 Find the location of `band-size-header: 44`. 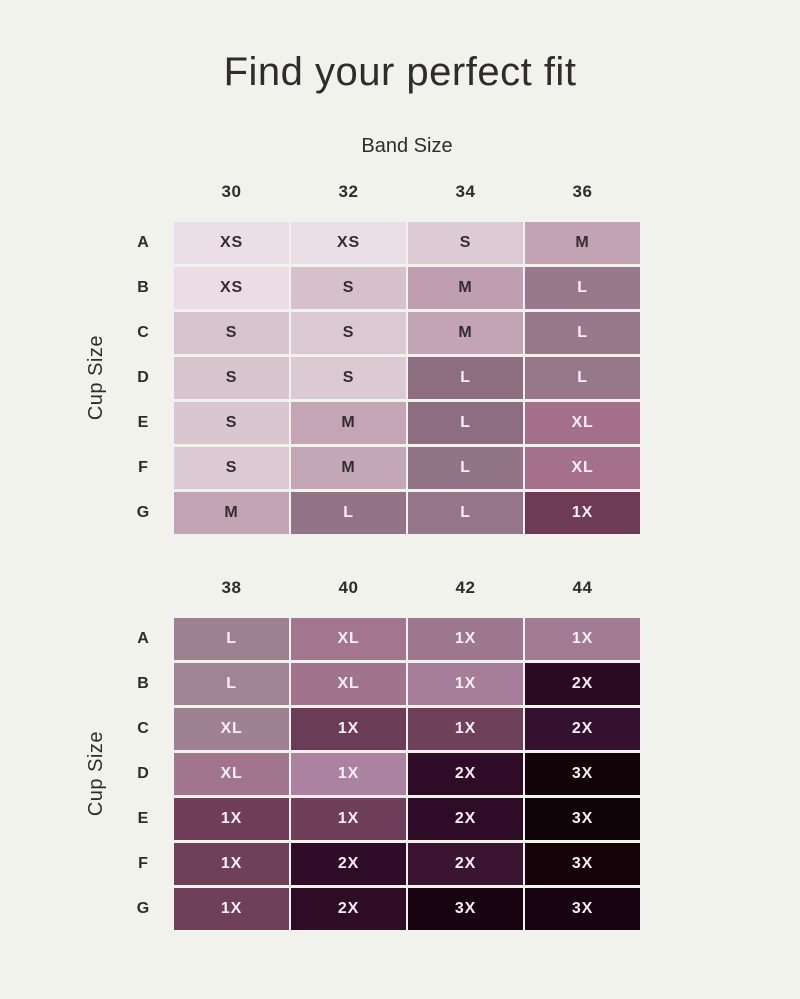

band-size-header: 44 is located at coordinates (582, 587).